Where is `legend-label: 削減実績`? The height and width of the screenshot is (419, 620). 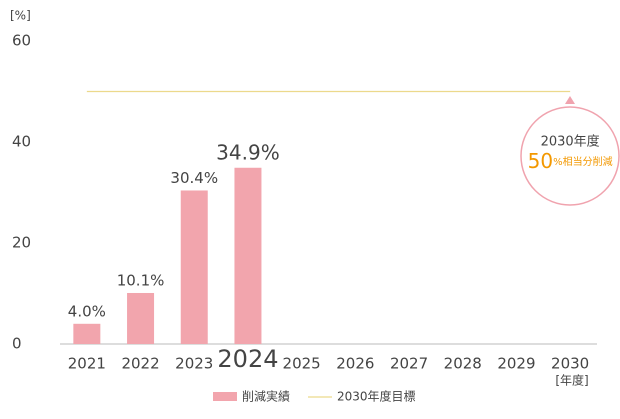 legend-label: 削減実績 is located at coordinates (266, 396).